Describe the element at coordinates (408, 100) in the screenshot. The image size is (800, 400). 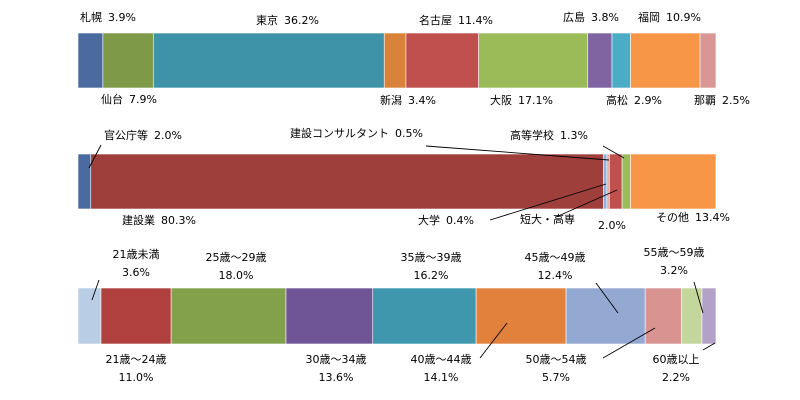
I see `segment-label: 新潟 3.4%` at that location.